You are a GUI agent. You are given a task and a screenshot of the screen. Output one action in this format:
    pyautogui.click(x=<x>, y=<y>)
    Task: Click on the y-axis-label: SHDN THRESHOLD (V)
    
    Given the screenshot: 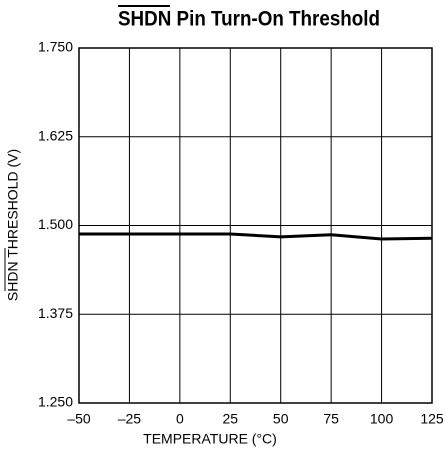 What is the action you would take?
    pyautogui.click(x=13, y=225)
    